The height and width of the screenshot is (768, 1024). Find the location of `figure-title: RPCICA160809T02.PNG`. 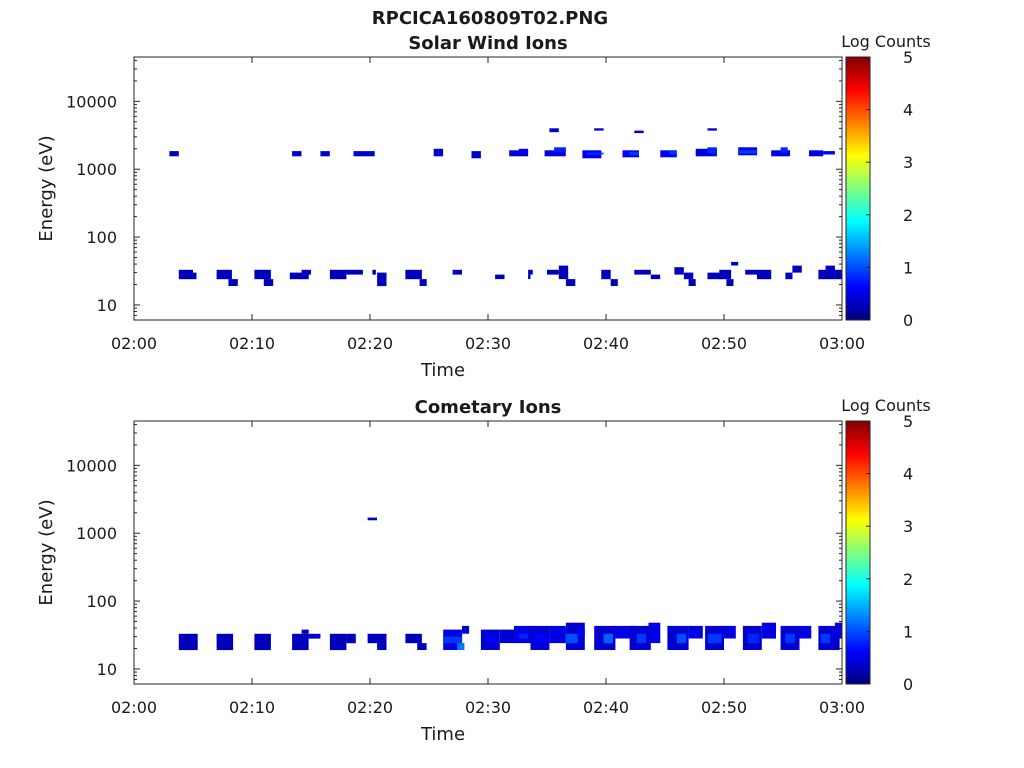

figure-title: RPCICA160809T02.PNG is located at coordinates (490, 18).